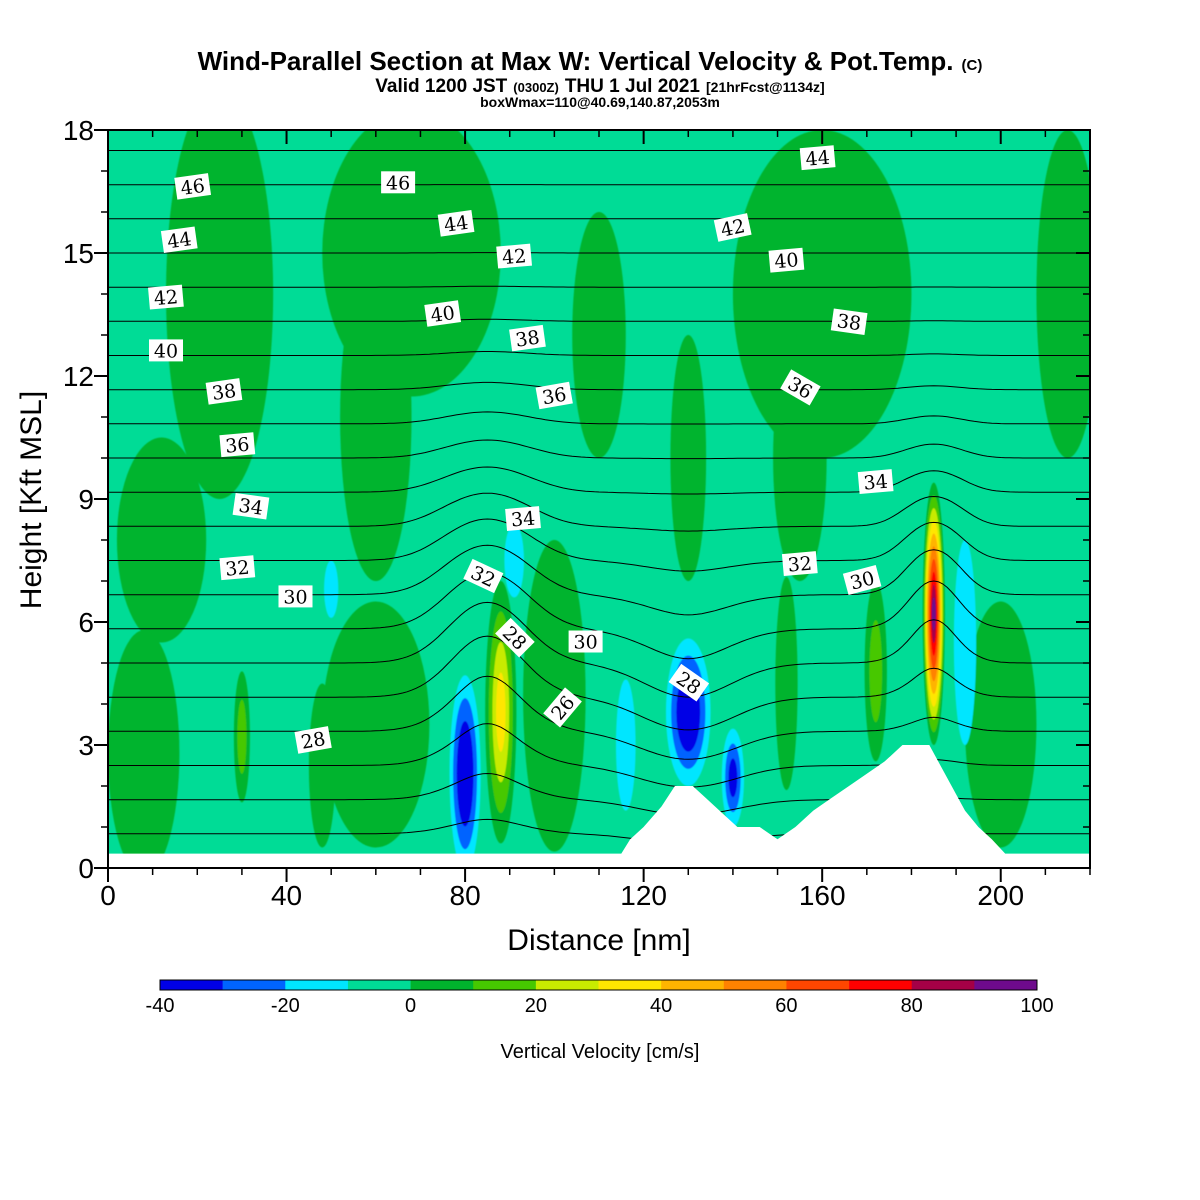 This screenshot has width=1200, height=1200. I want to click on colorbar: -40 -20 0 20 40 60 80 100, so click(600, 998).